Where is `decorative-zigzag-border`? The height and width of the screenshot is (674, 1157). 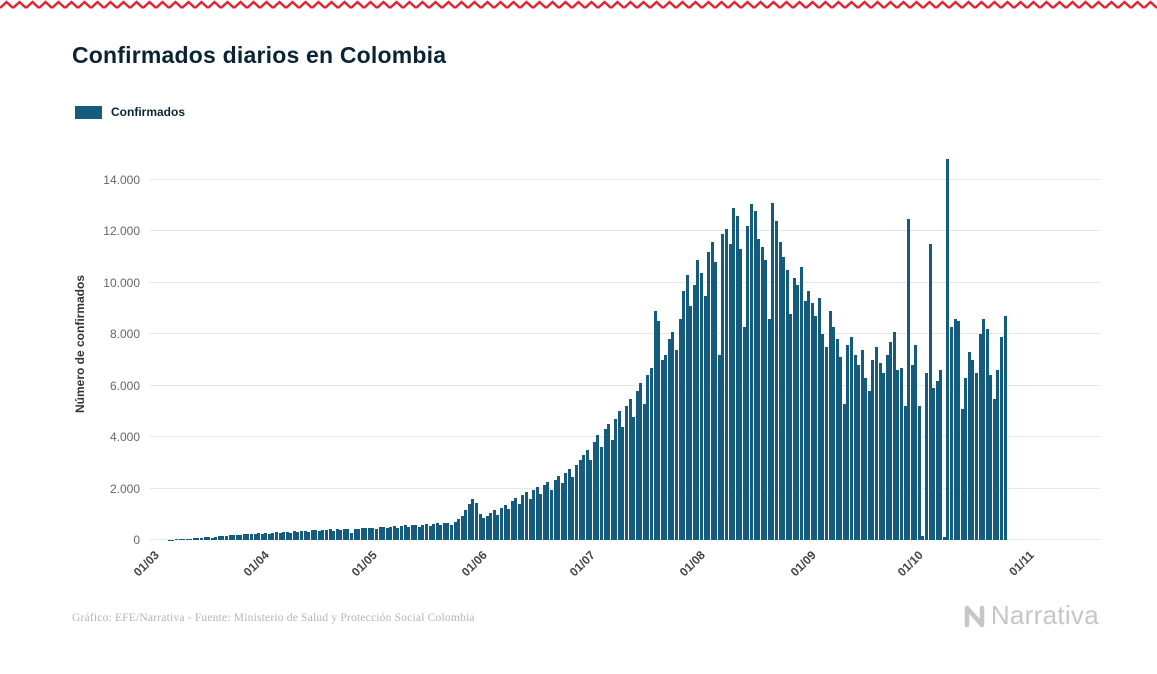 decorative-zigzag-border is located at coordinates (578, 5).